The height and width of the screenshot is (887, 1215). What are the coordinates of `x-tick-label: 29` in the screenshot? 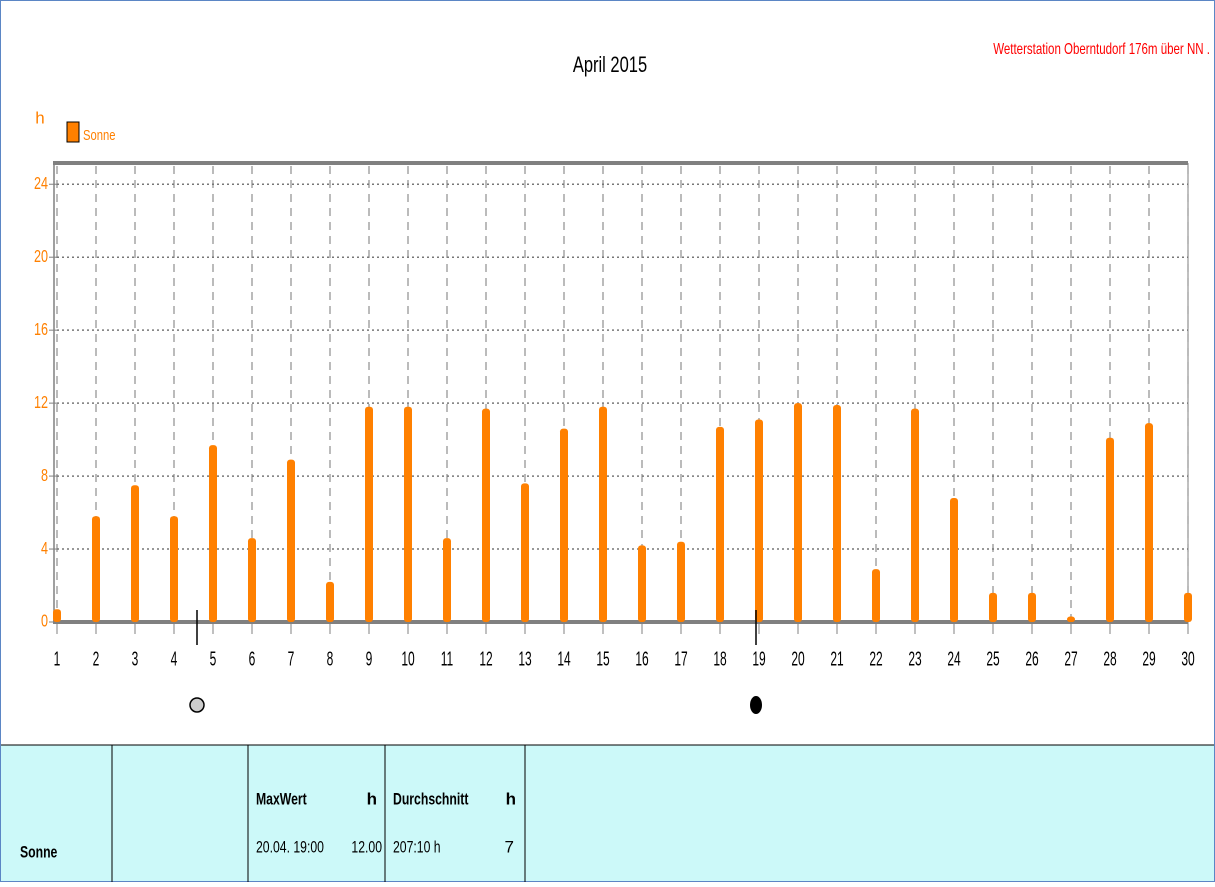 It's located at (1148, 659).